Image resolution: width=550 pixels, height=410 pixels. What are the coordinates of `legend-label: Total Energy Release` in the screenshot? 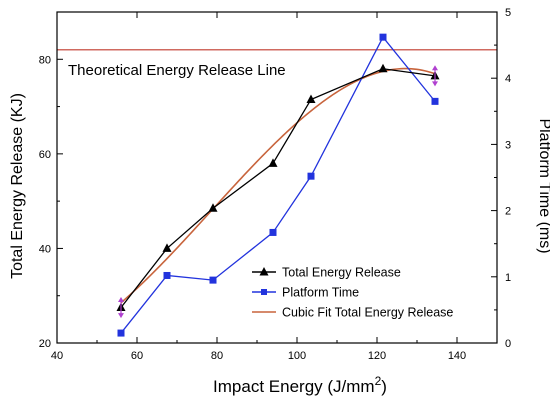 It's located at (341, 273).